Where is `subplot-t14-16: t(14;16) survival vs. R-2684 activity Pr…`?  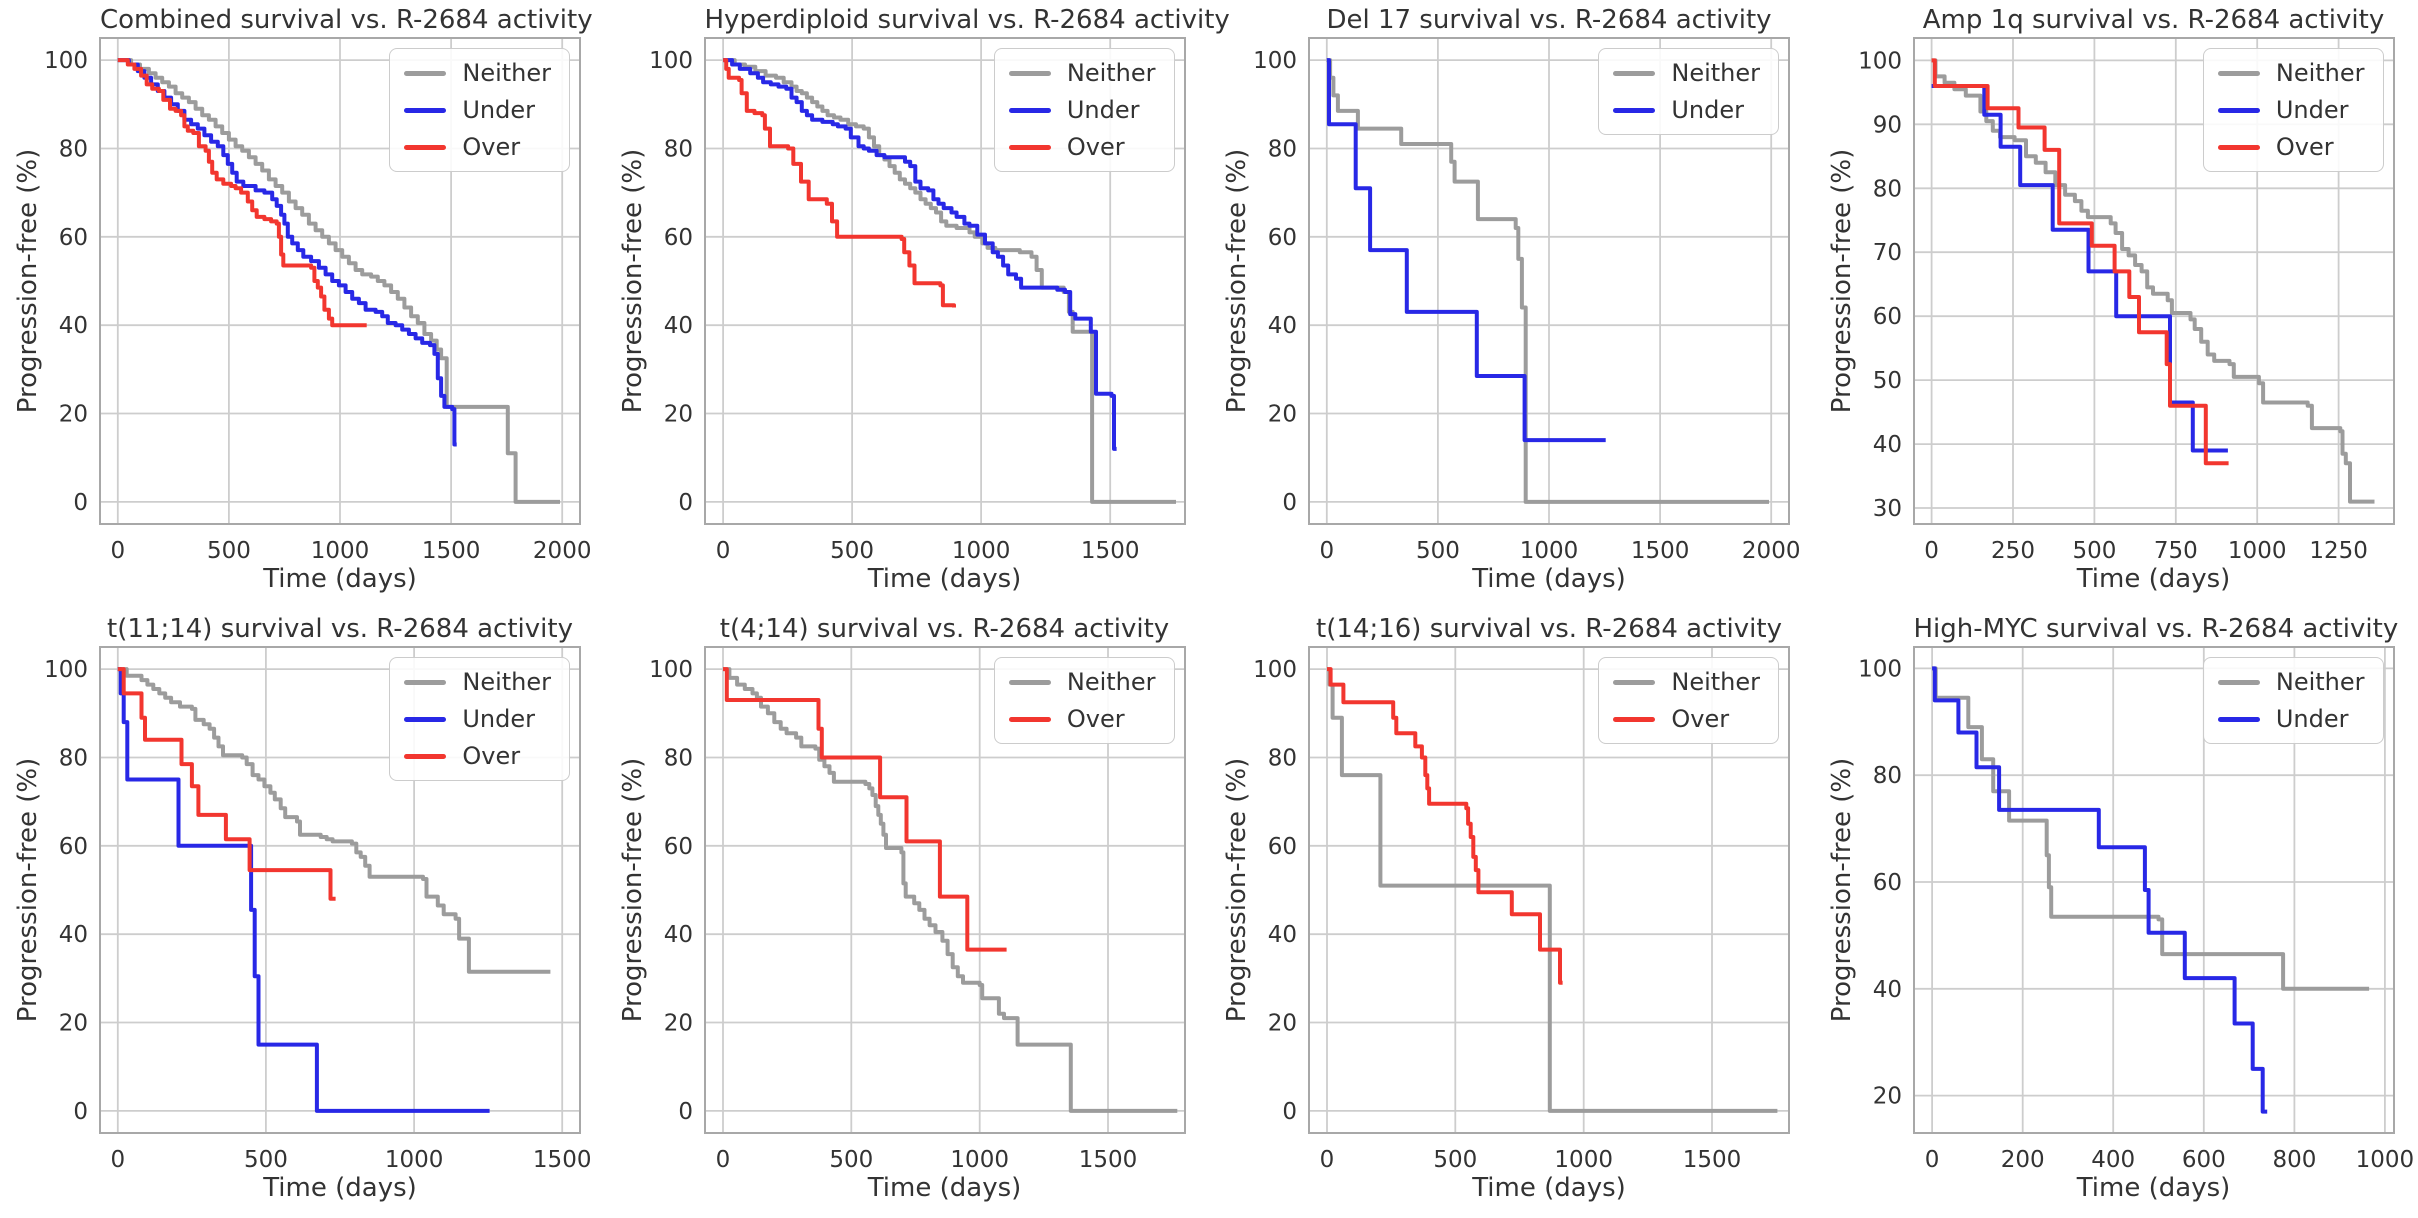 subplot-t14-16: t(14;16) survival vs. R-2684 activity Pr… is located at coordinates (1511, 913).